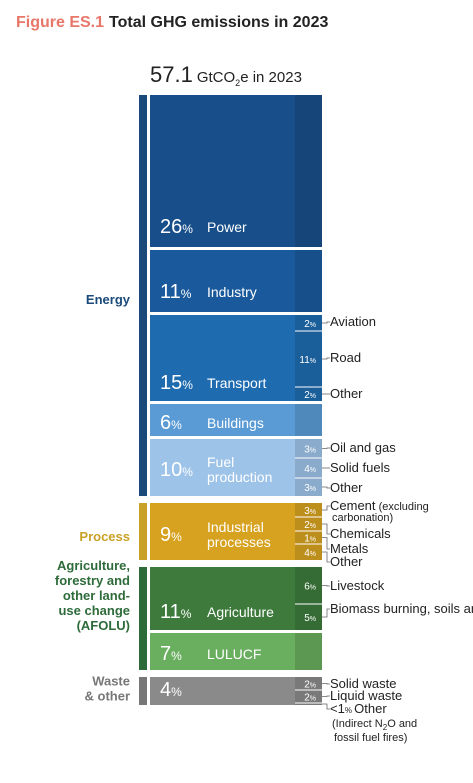 This screenshot has width=473, height=783. I want to click on percent-value: 7, so click(165, 654).